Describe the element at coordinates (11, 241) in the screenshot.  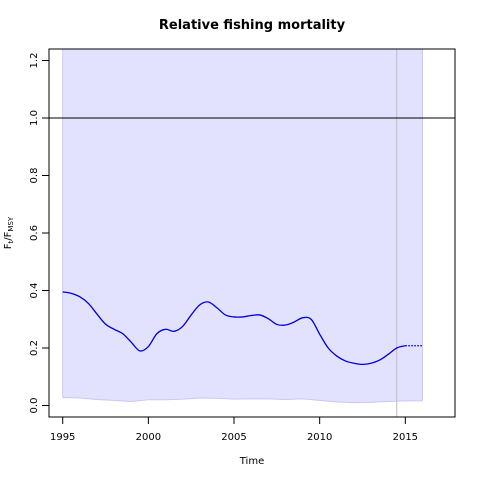
I see `y-axis-label-sub1: t` at that location.